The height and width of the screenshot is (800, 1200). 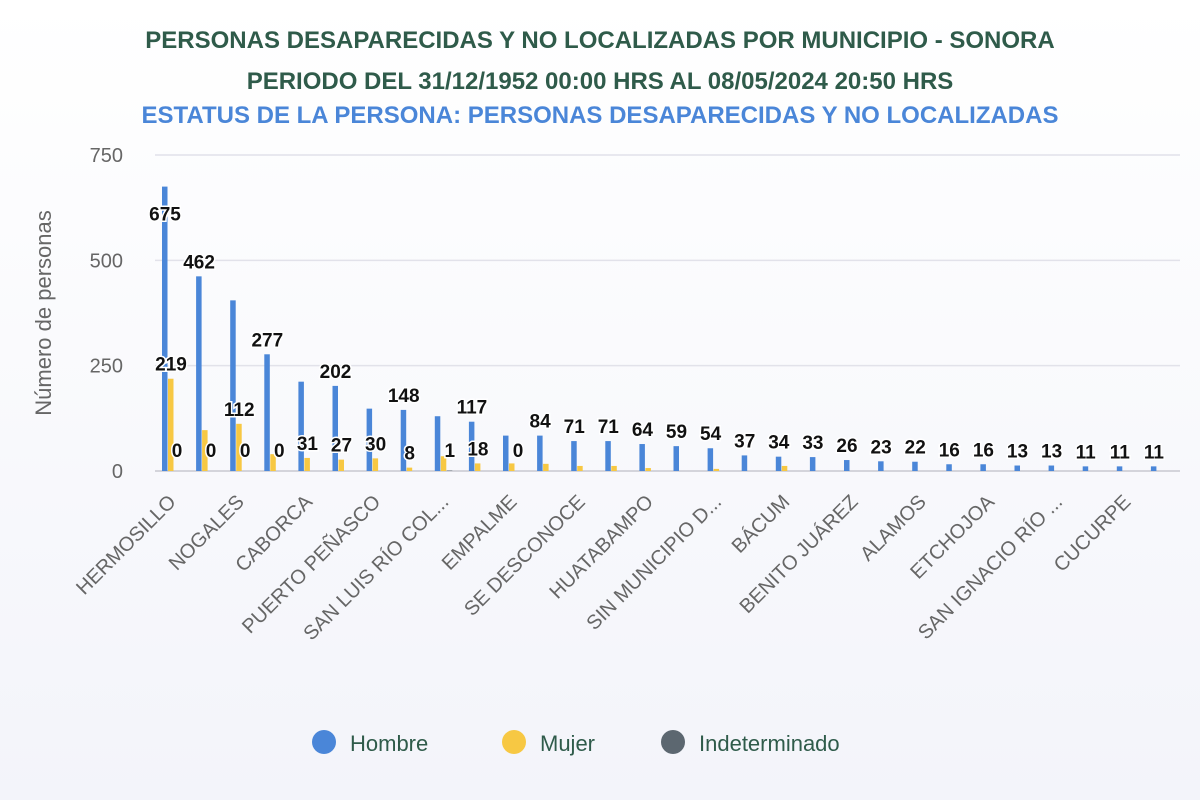 What do you see at coordinates (472, 408) in the screenshot?
I see `data-label: 117` at bounding box center [472, 408].